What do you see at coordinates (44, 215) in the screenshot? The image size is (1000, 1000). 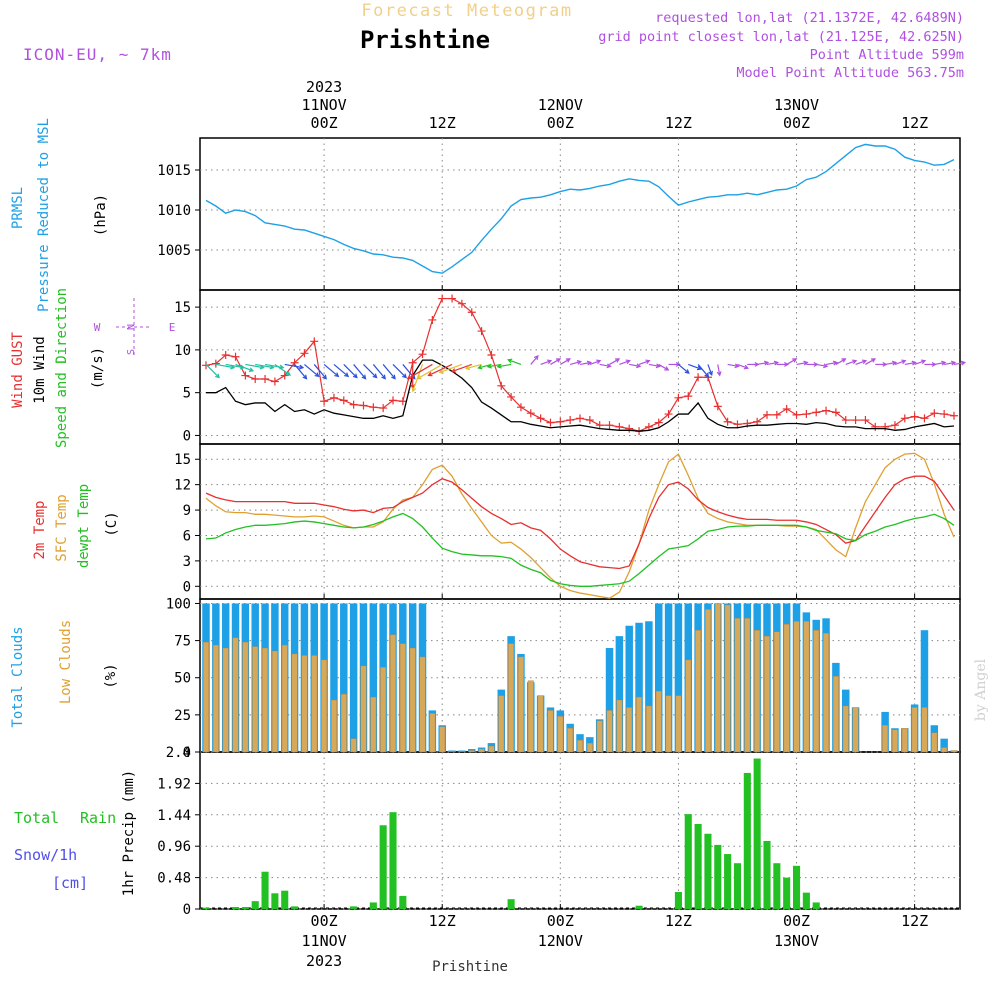 I see `pressure-label-long: Pressure Reduced to MSL` at bounding box center [44, 215].